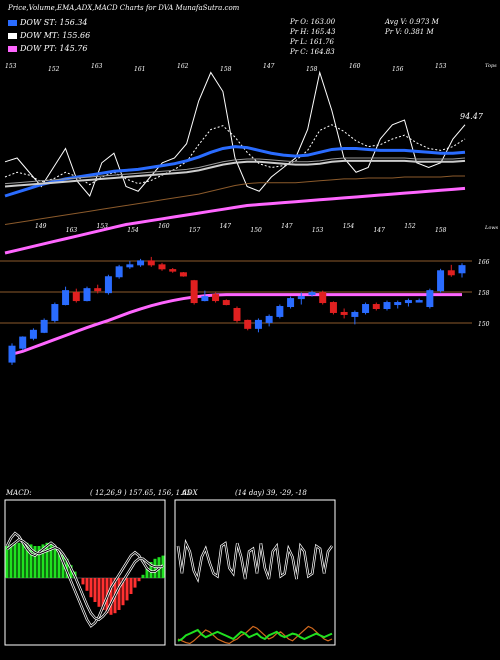 The height and width of the screenshot is (660, 500). What do you see at coordinates (472, 116) in the screenshot?
I see `indicator-value-label: 94.47` at bounding box center [472, 116].